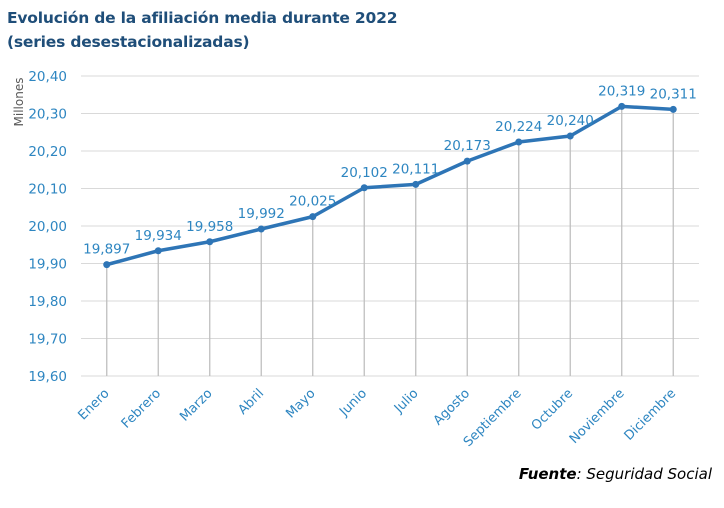  Describe the element at coordinates (547, 474) in the screenshot. I see `source-label: Fuente` at that location.